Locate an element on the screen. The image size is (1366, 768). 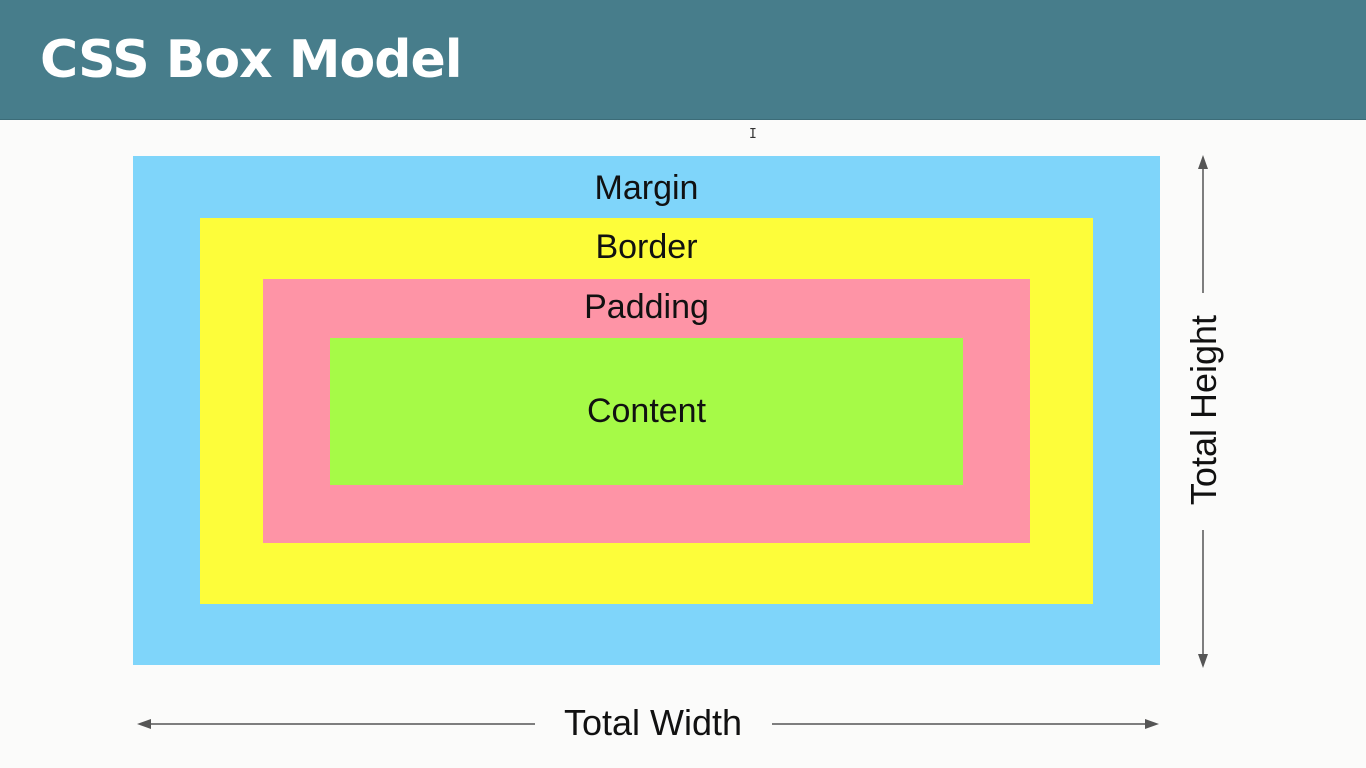
padding-label: Padding is located at coordinates (646, 307).